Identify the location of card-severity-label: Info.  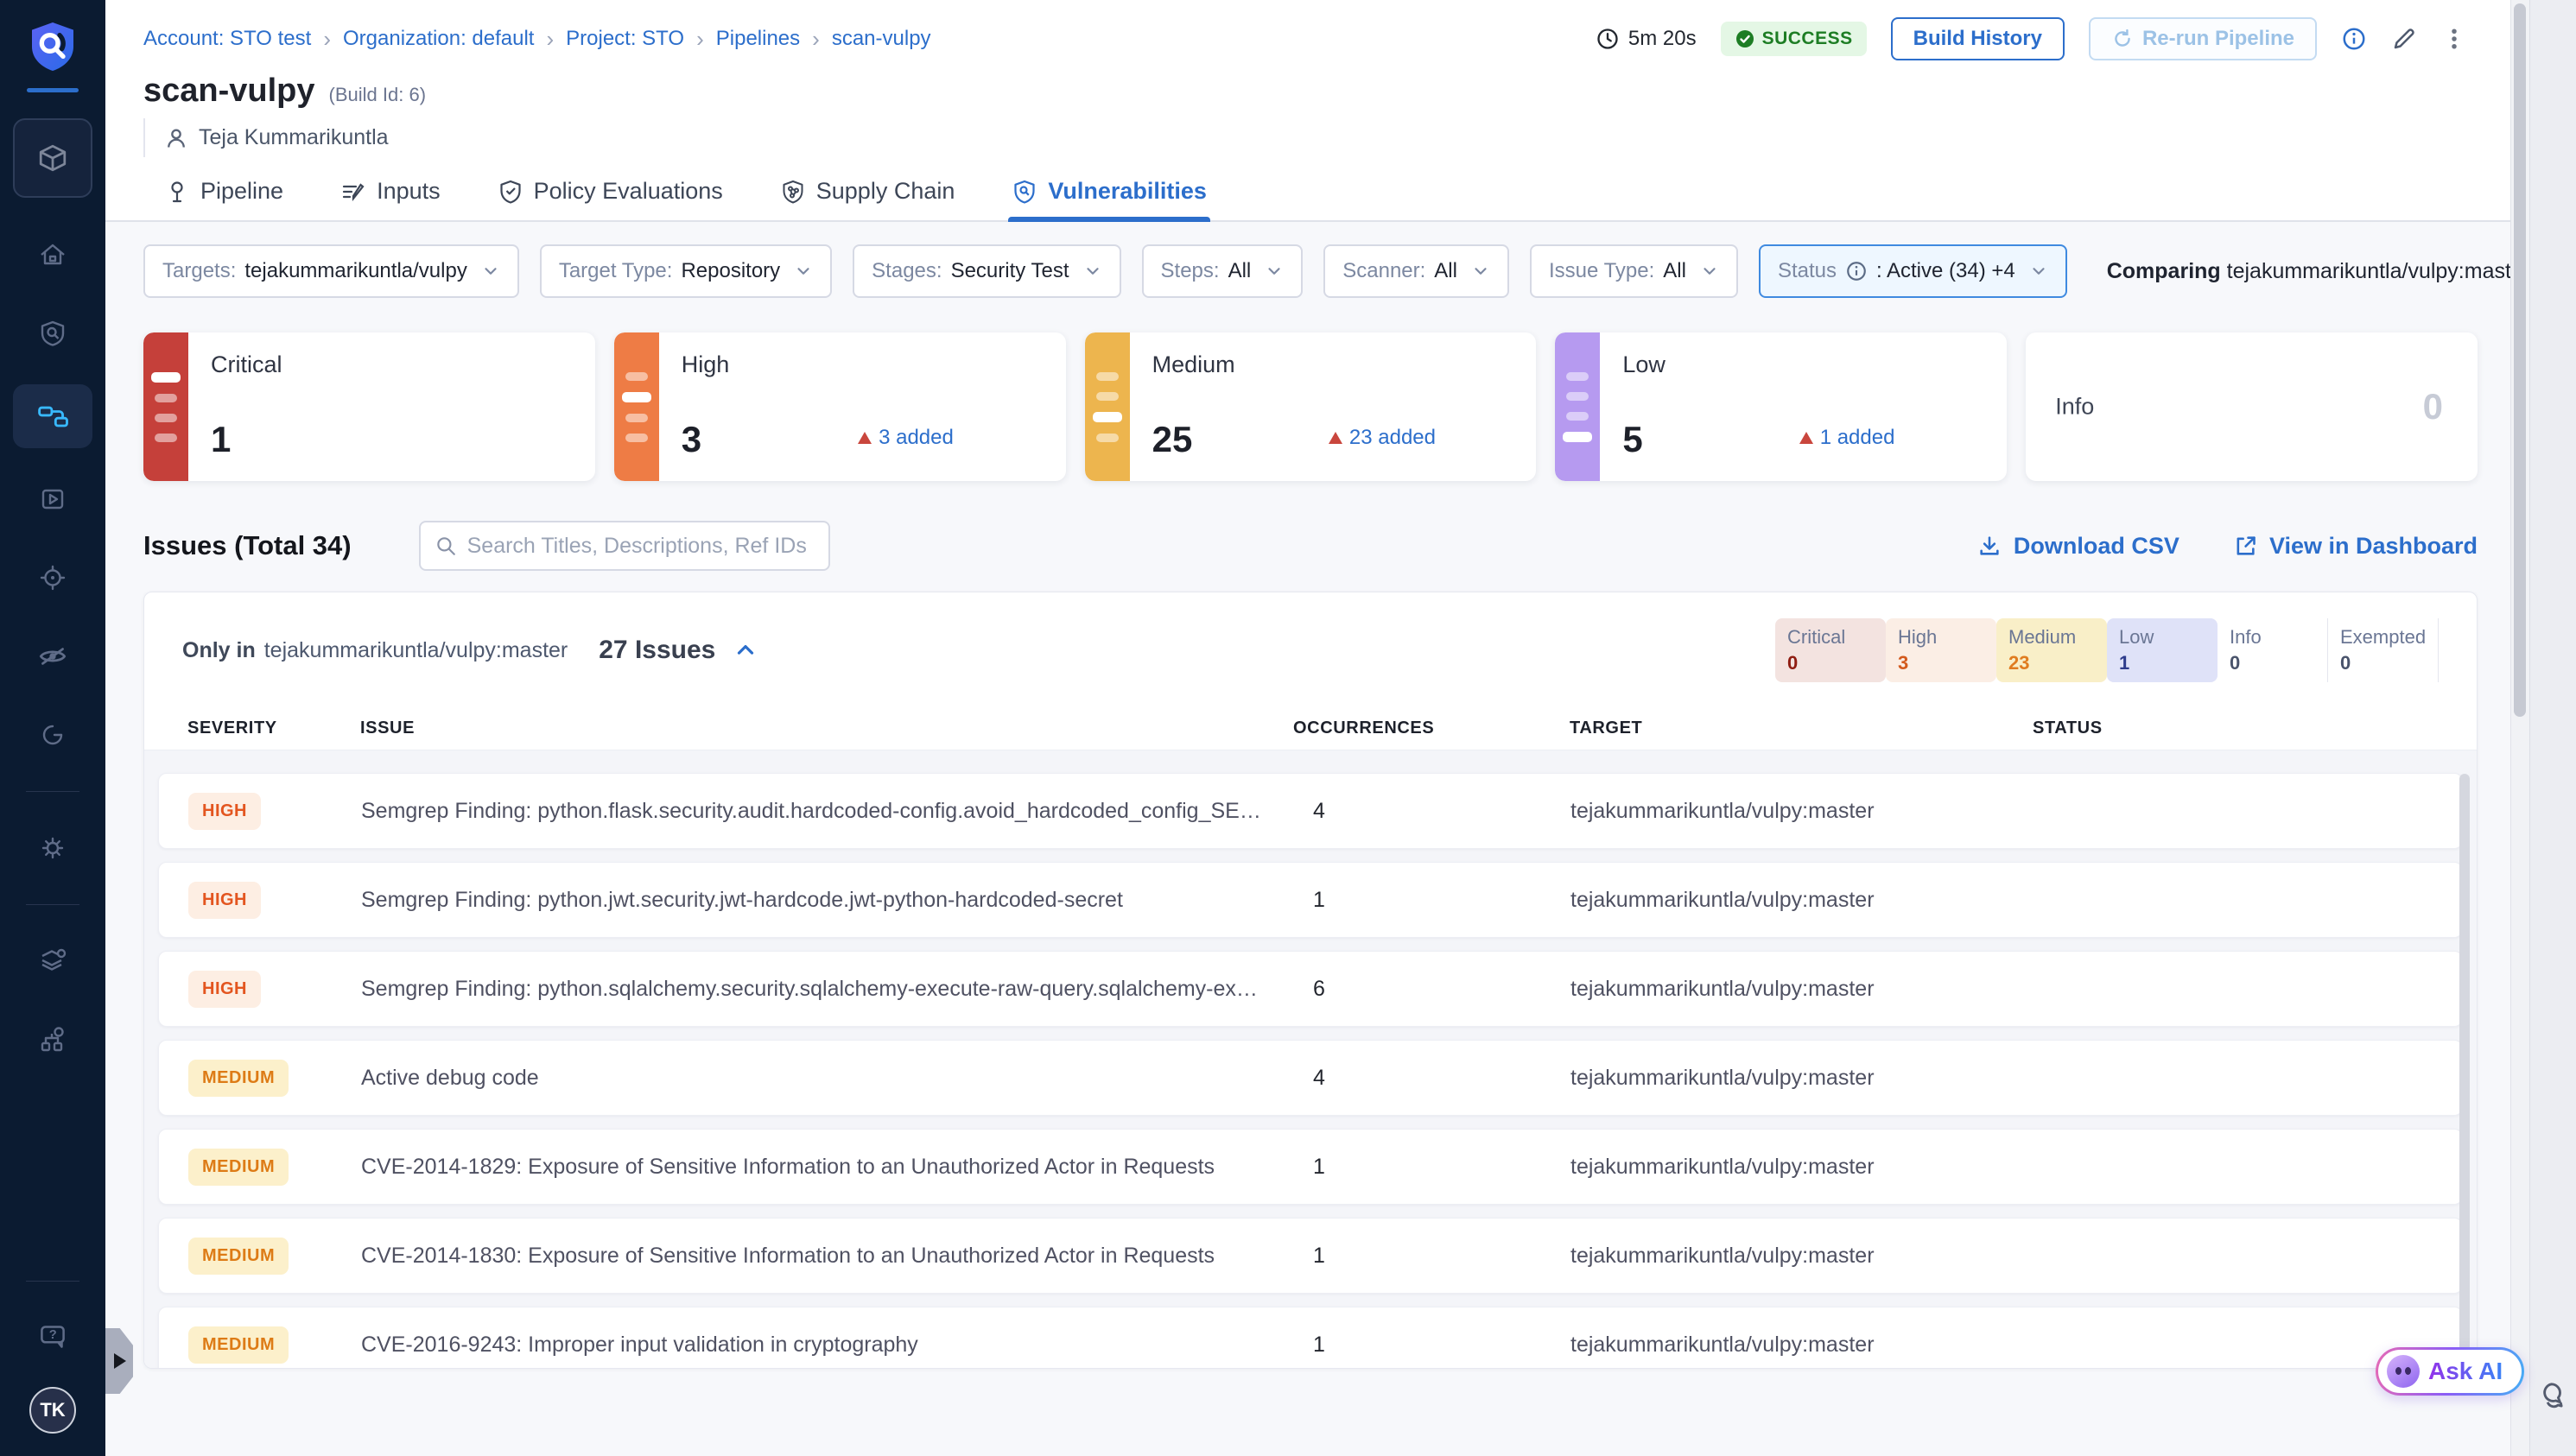
(2075, 406).